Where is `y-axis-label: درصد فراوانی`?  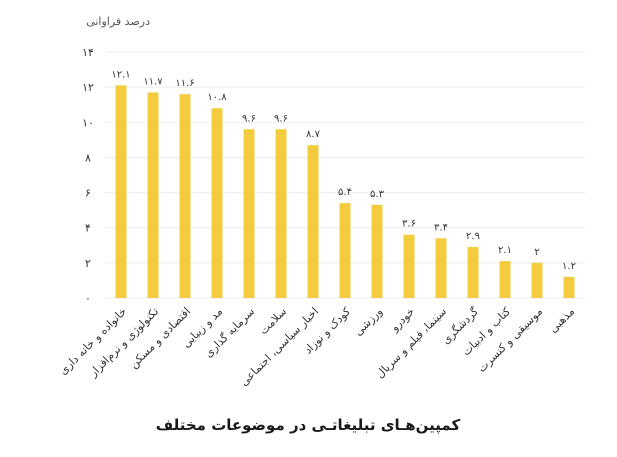
y-axis-label: درصد فراوانی is located at coordinates (118, 21).